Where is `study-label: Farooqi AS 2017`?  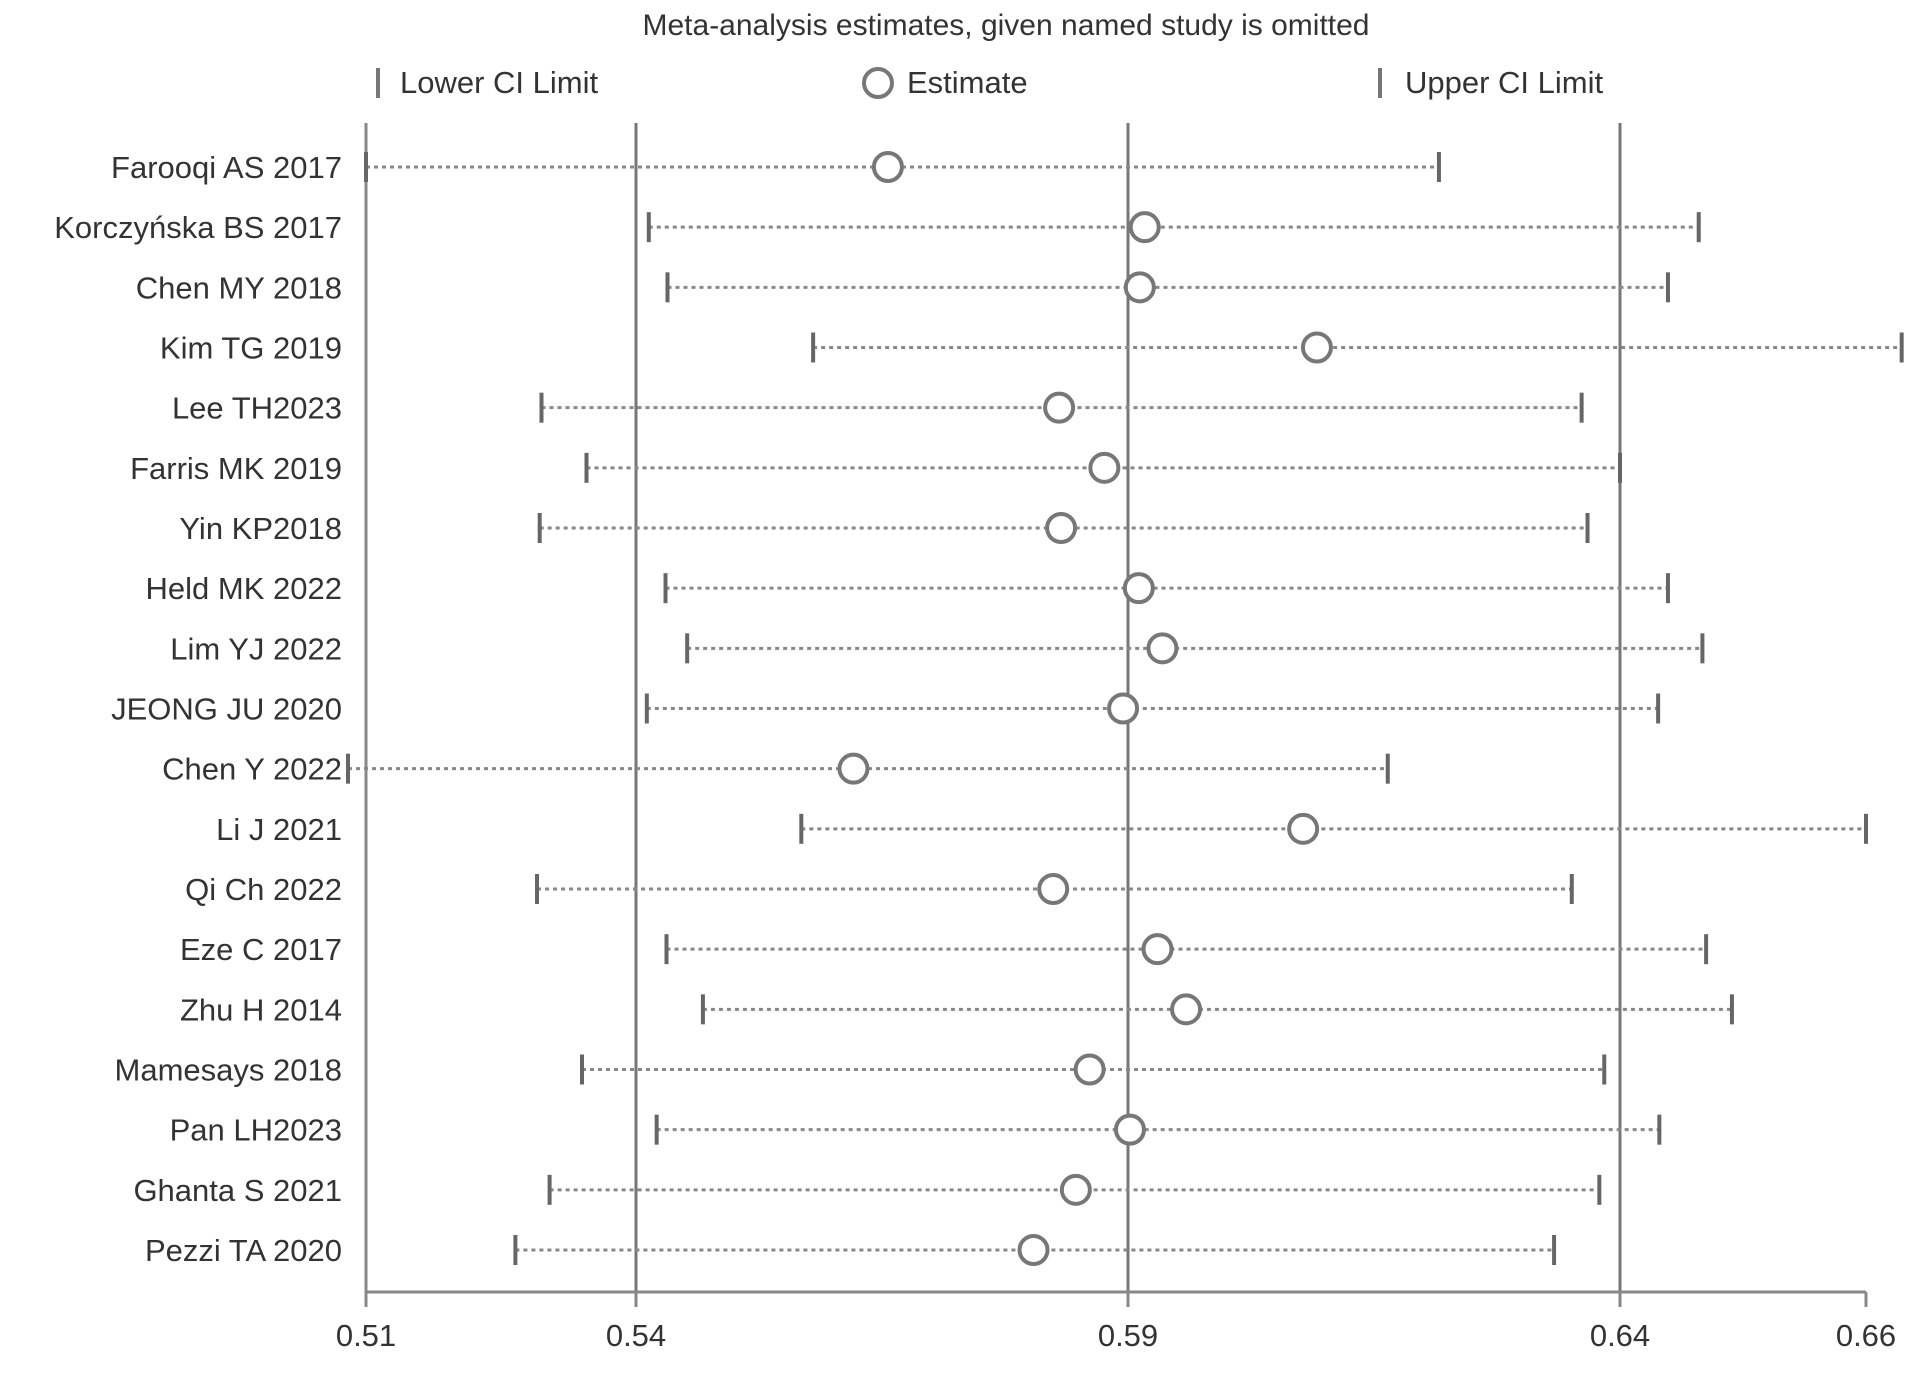
study-label: Farooqi AS 2017 is located at coordinates (226, 167).